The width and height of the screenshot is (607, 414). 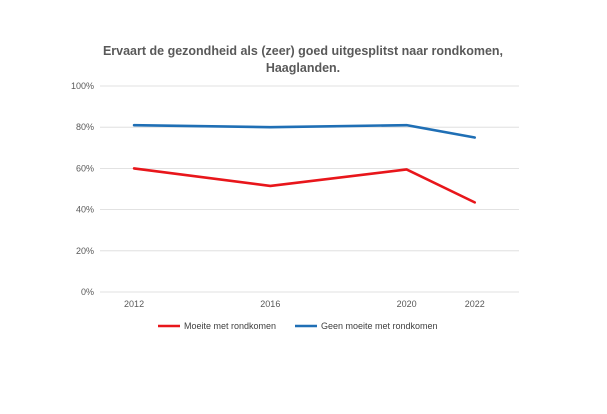 What do you see at coordinates (379, 326) in the screenshot?
I see `legend-label: Geen moeite met rondkomen` at bounding box center [379, 326].